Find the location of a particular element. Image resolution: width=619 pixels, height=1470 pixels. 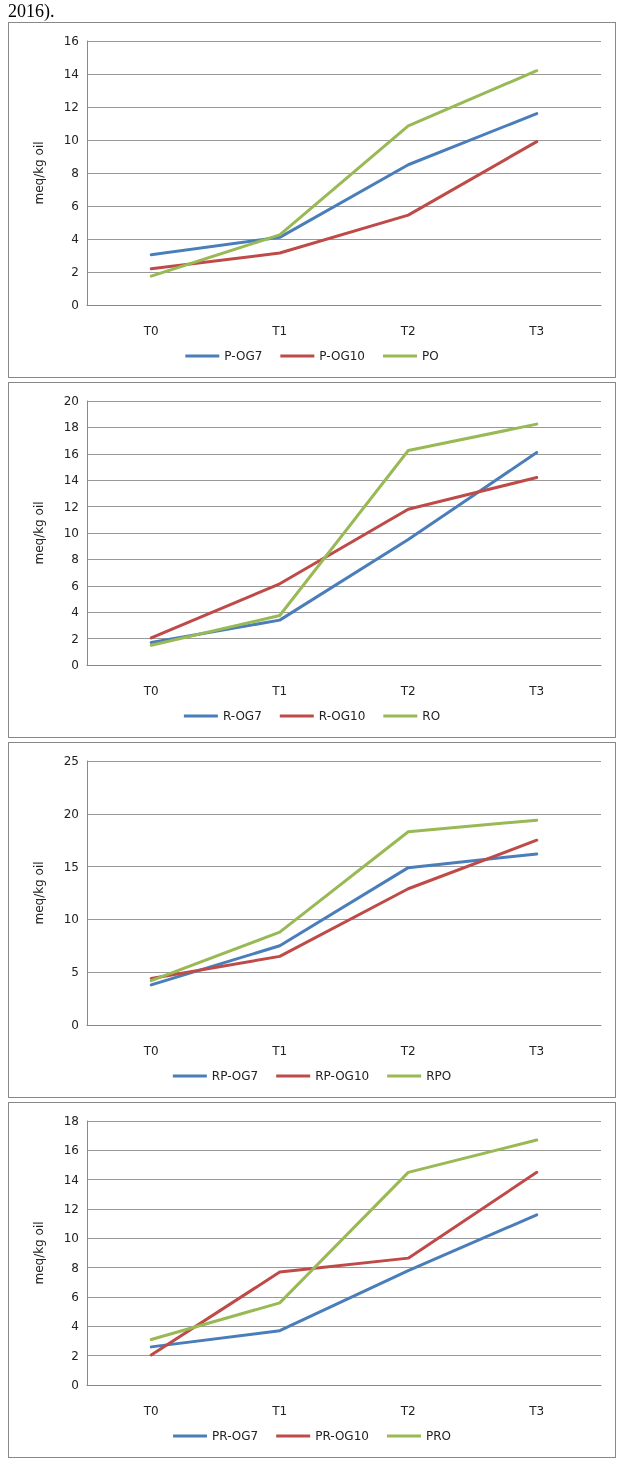

legend-label: PRO is located at coordinates (438, 1436).